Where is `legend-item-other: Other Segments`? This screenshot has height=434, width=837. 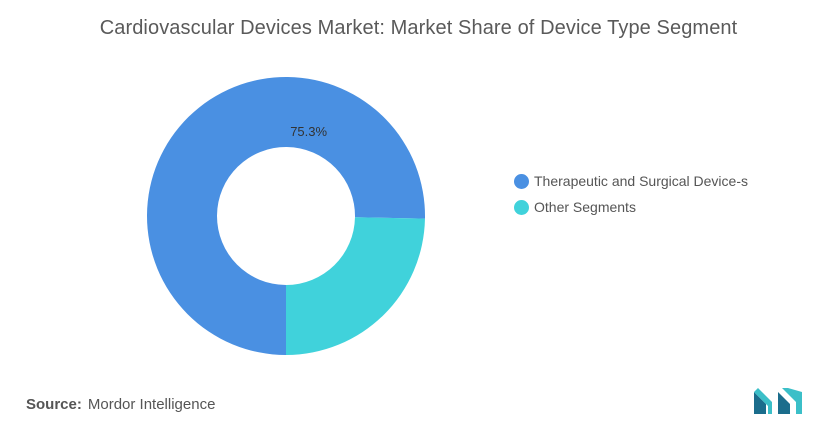 legend-item-other: Other Segments is located at coordinates (644, 207).